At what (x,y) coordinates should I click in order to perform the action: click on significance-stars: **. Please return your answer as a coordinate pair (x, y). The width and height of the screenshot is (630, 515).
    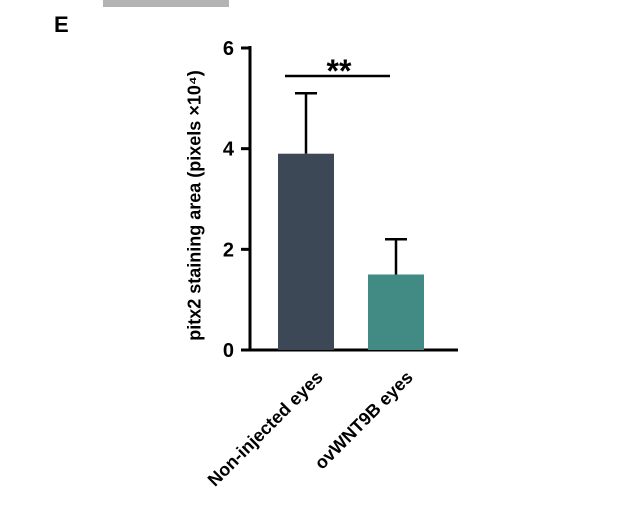
    Looking at the image, I should click on (339, 71).